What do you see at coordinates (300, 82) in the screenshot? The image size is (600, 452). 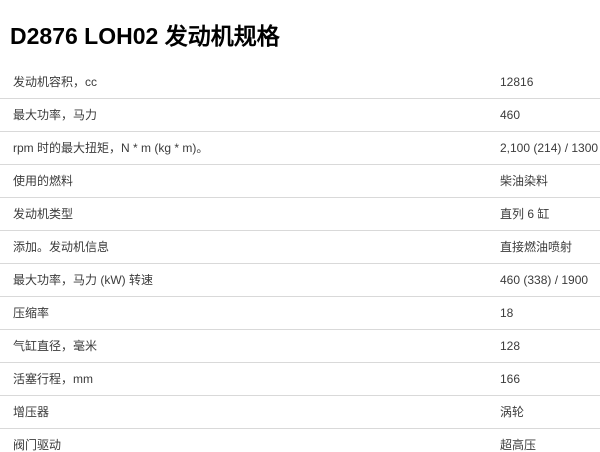 I see `table-row: 发动机容积，cc 12816` at bounding box center [300, 82].